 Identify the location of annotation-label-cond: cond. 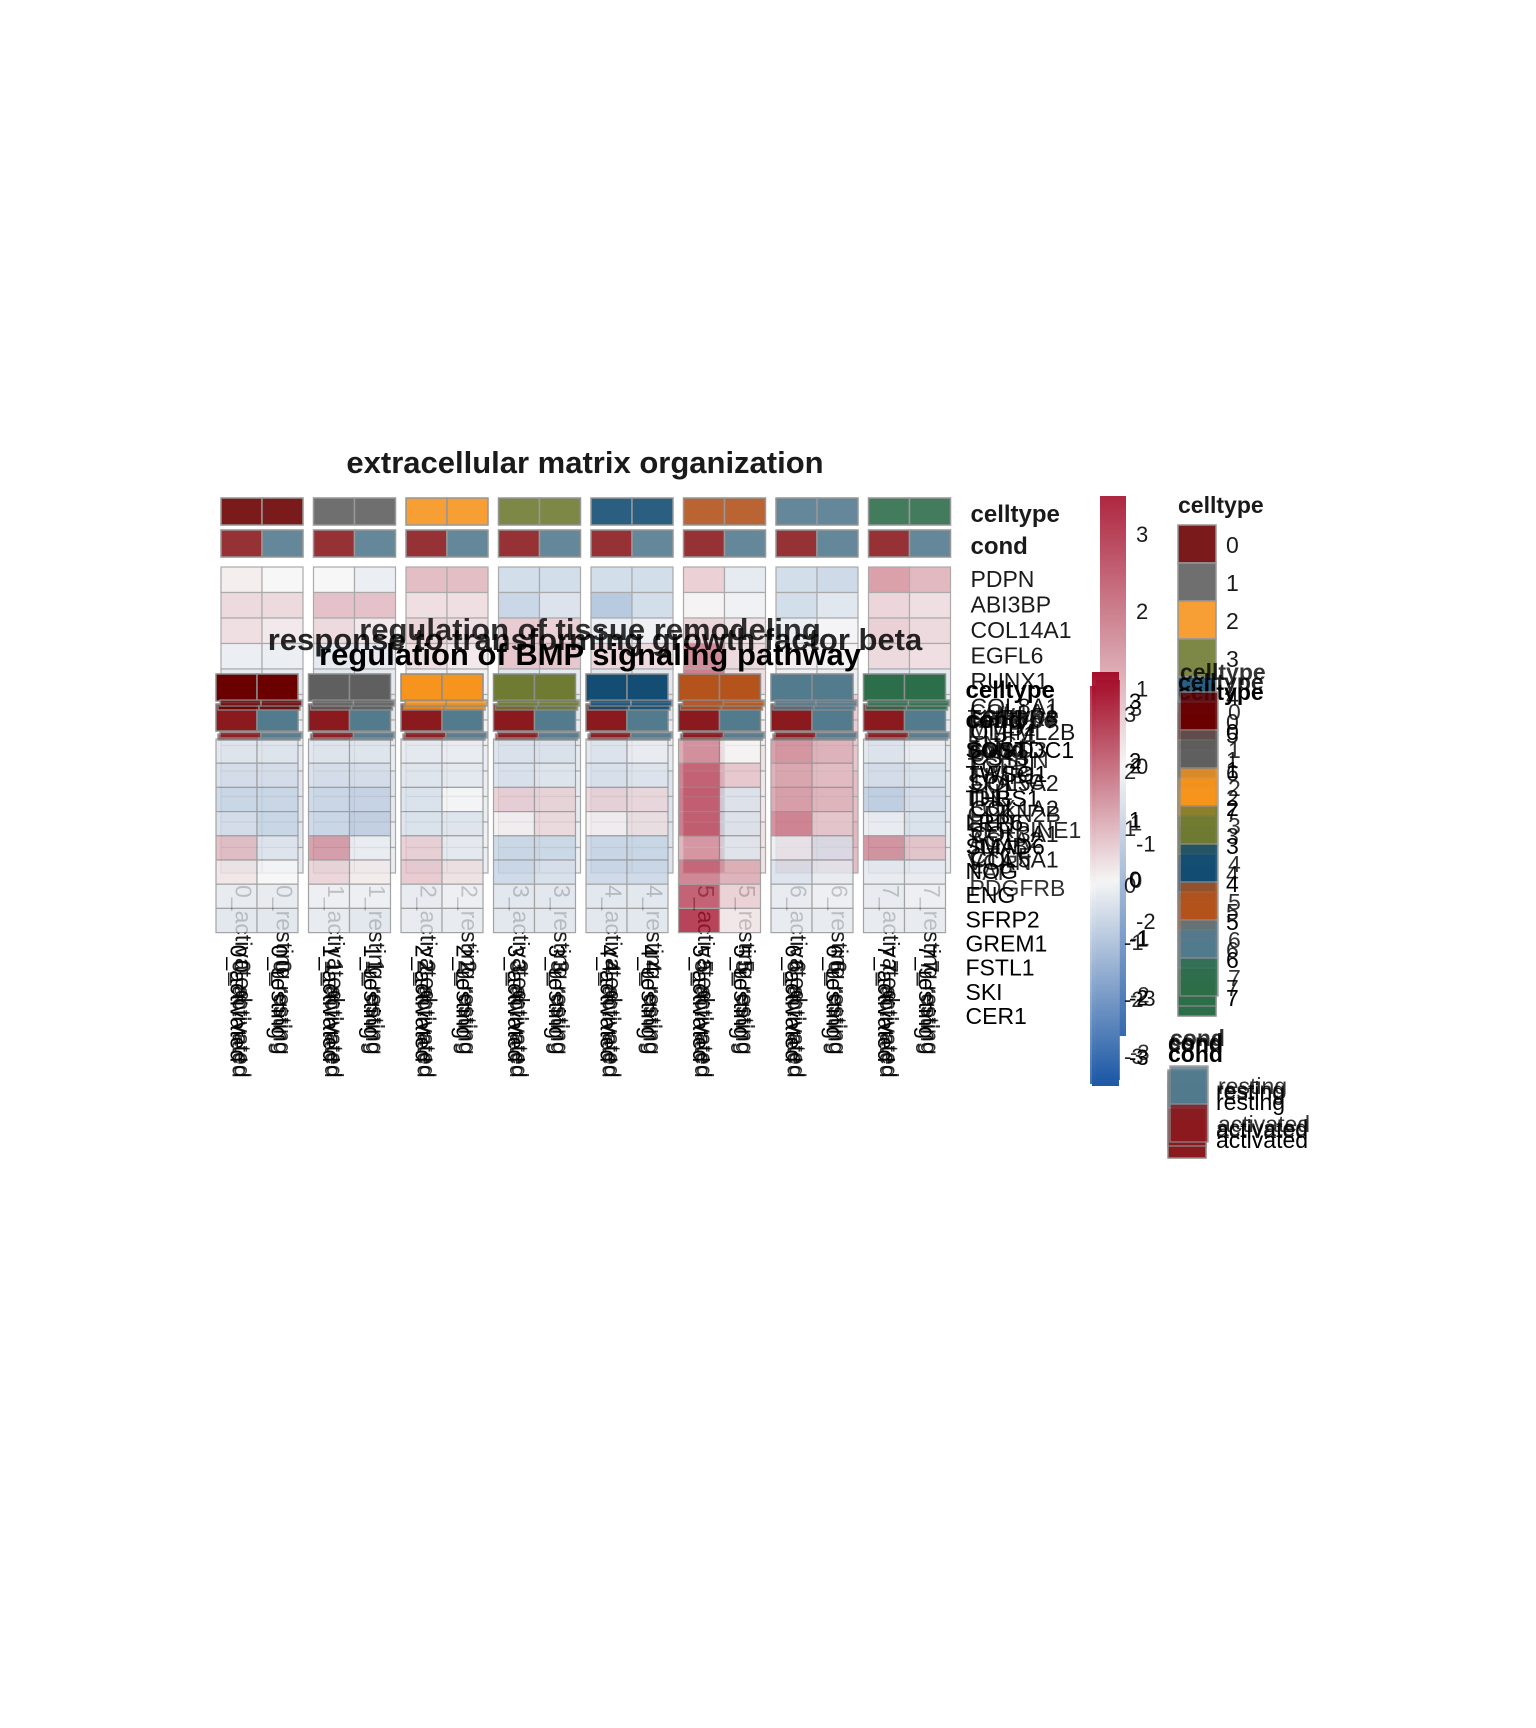
(996, 750).